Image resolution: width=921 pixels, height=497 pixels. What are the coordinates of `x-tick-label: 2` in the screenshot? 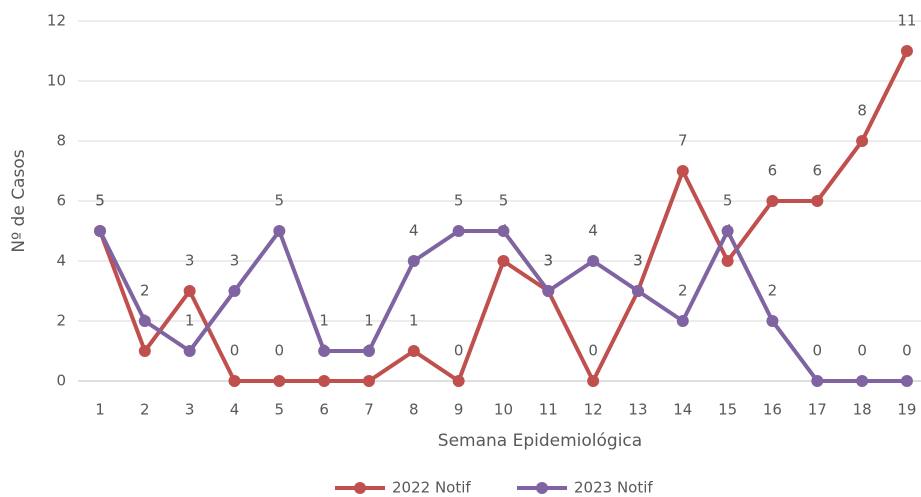 It's located at (145, 410).